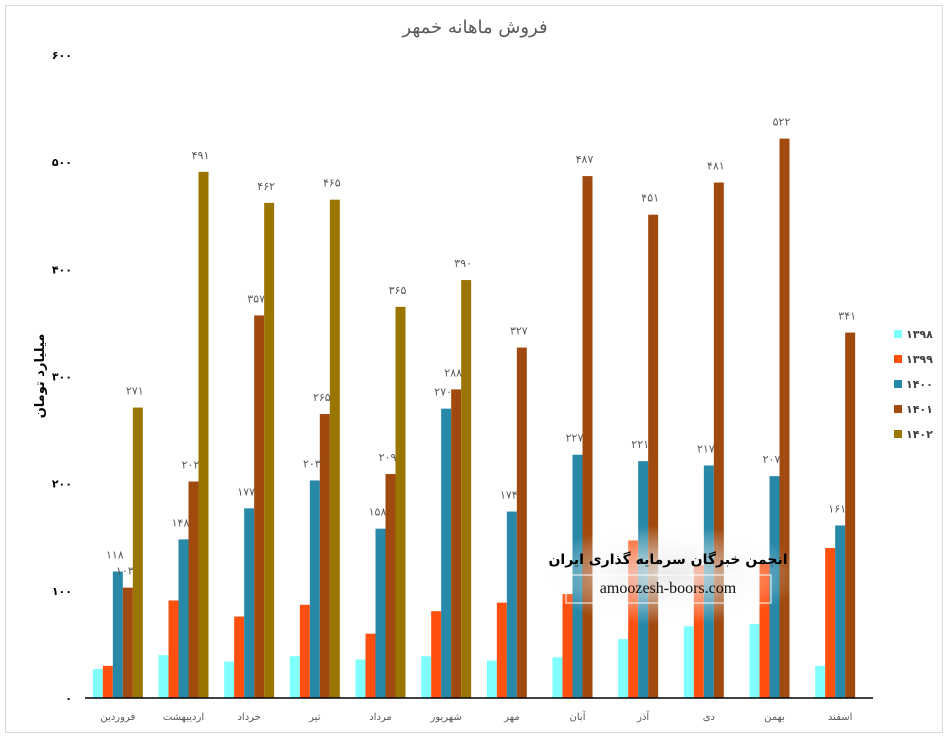 The width and height of the screenshot is (950, 740). What do you see at coordinates (511, 717) in the screenshot?
I see `x-category-label: مهر` at bounding box center [511, 717].